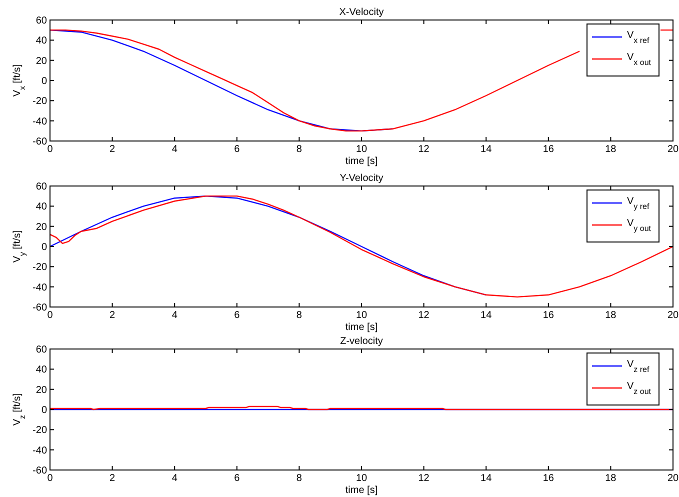 The image size is (679, 497). I want to click on legend-label: V$_{y out}$, so click(639, 225).